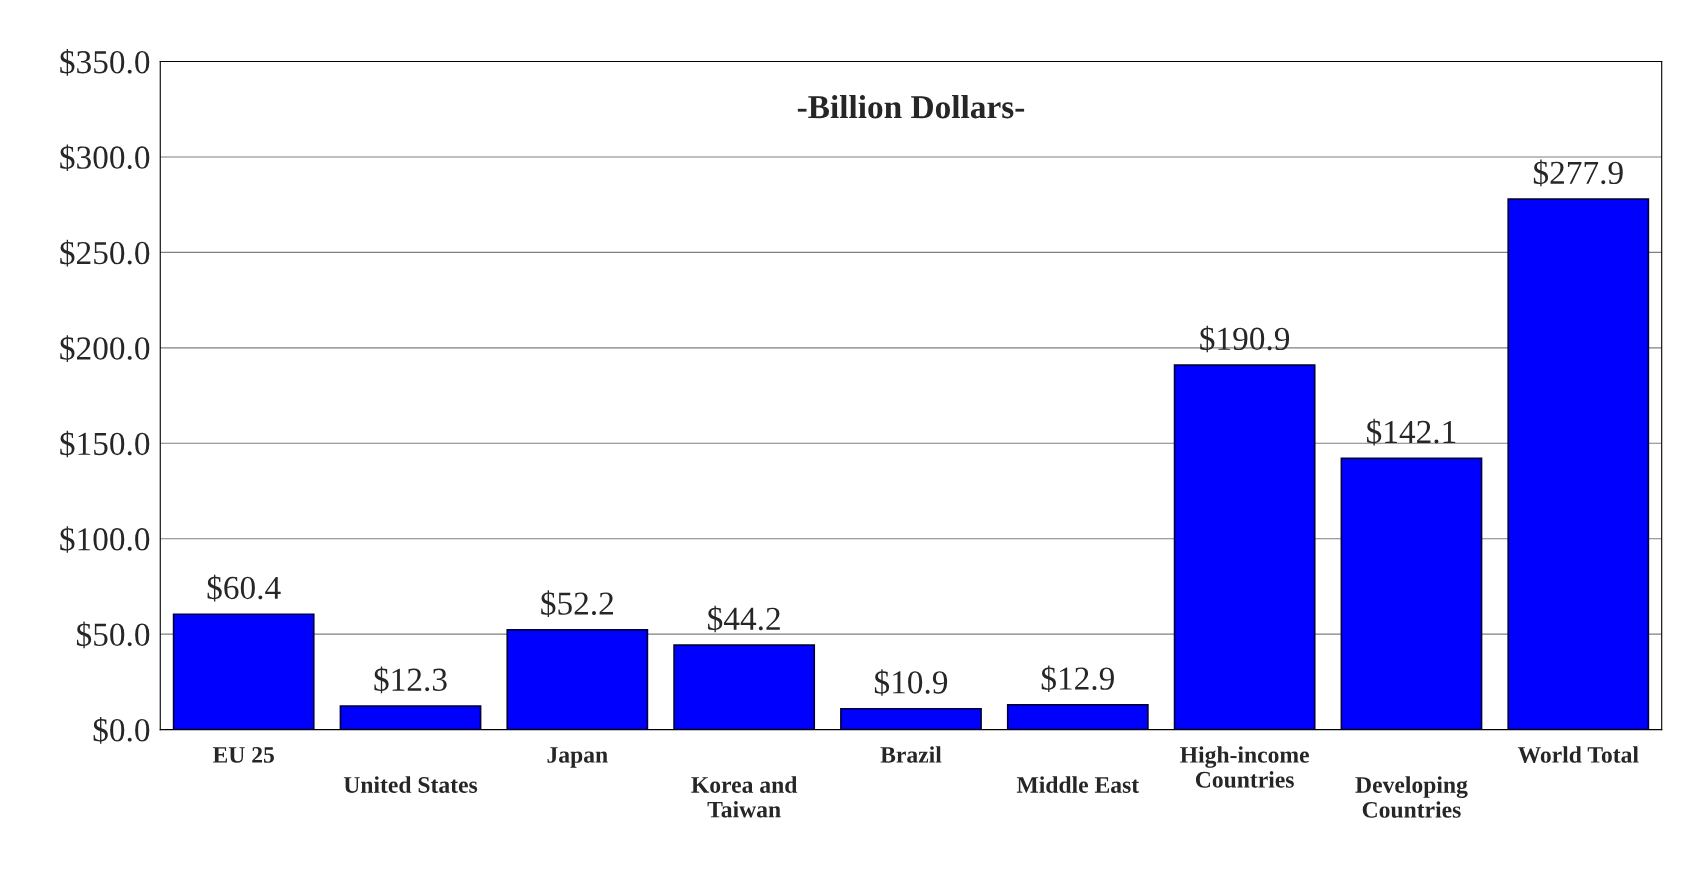 This screenshot has height=879, width=1687. I want to click on data-label: $12.3, so click(410, 680).